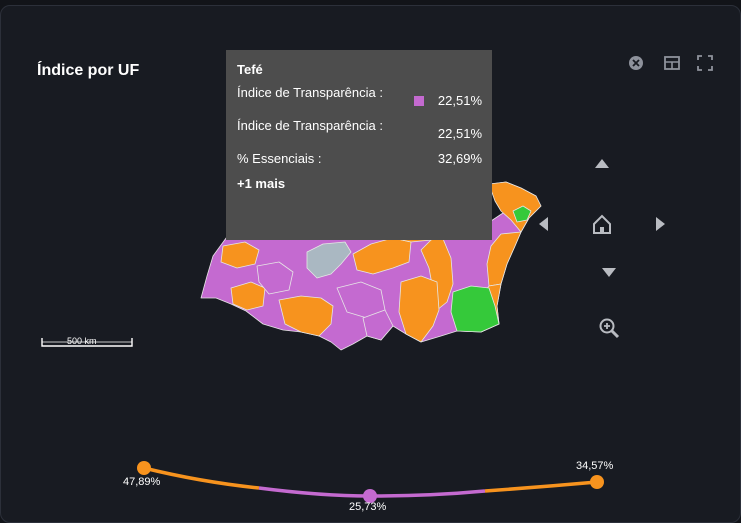 Image resolution: width=741 pixels, height=523 pixels. What do you see at coordinates (672, 63) in the screenshot?
I see `table-icon` at bounding box center [672, 63].